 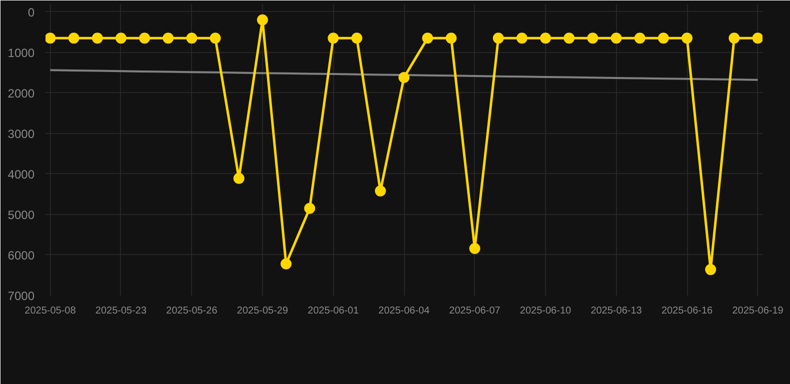 What do you see at coordinates (192, 311) in the screenshot?
I see `x-tick-label: 2025-05-26` at bounding box center [192, 311].